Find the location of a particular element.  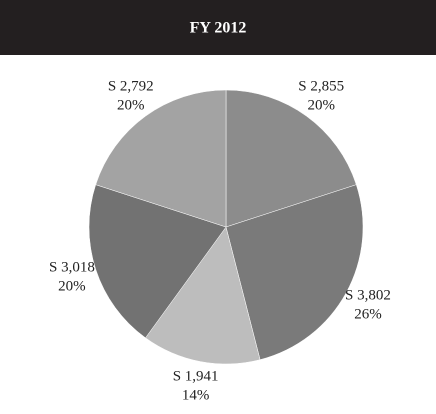

slice-amount-label: S 1,941 is located at coordinates (196, 377).